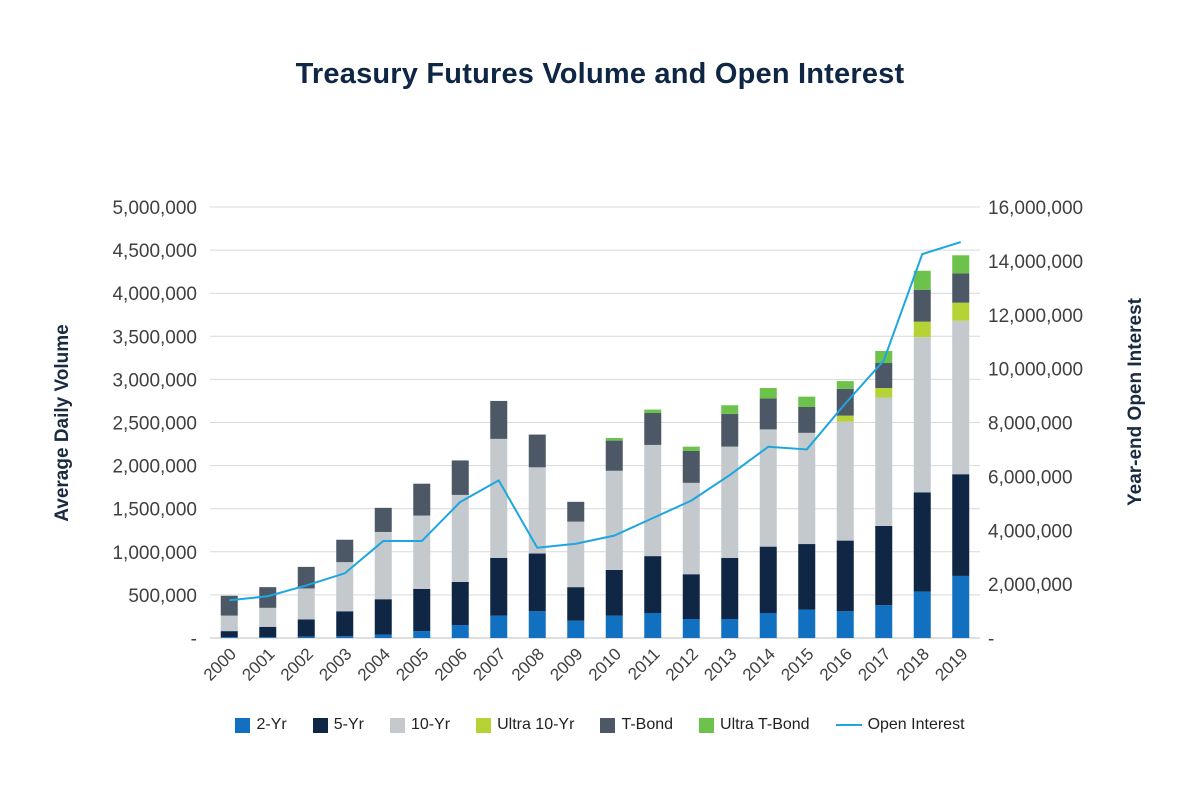  I want to click on x-tick-label: 2007, so click(489, 664).